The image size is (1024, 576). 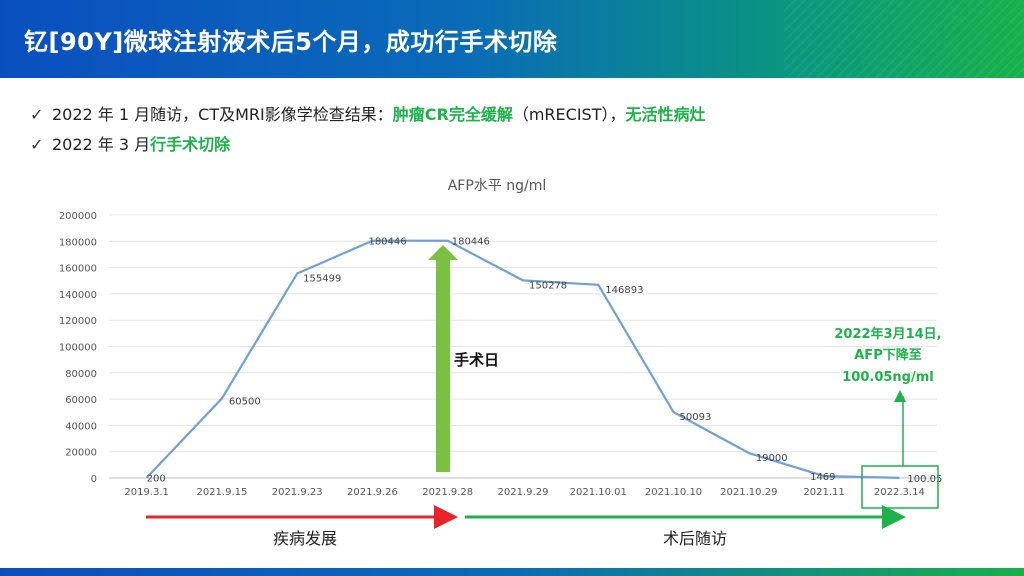 I want to click on x-tick-label: 2021.10.29, so click(x=748, y=492).